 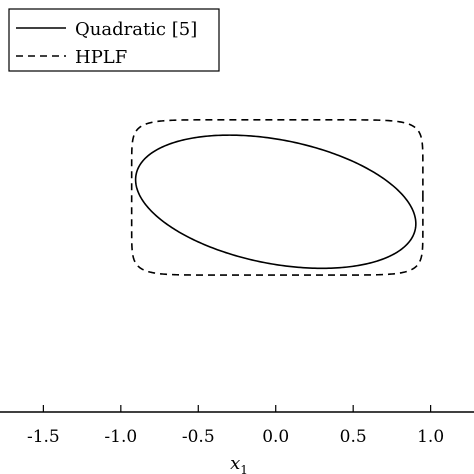 I want to click on legend-label-hplf: HPLF, so click(x=101, y=57).